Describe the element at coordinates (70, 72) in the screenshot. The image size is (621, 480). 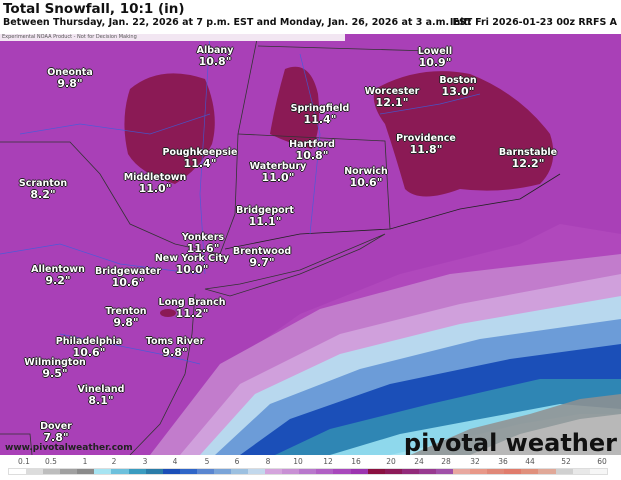
I see `city-name: Oneonta` at that location.